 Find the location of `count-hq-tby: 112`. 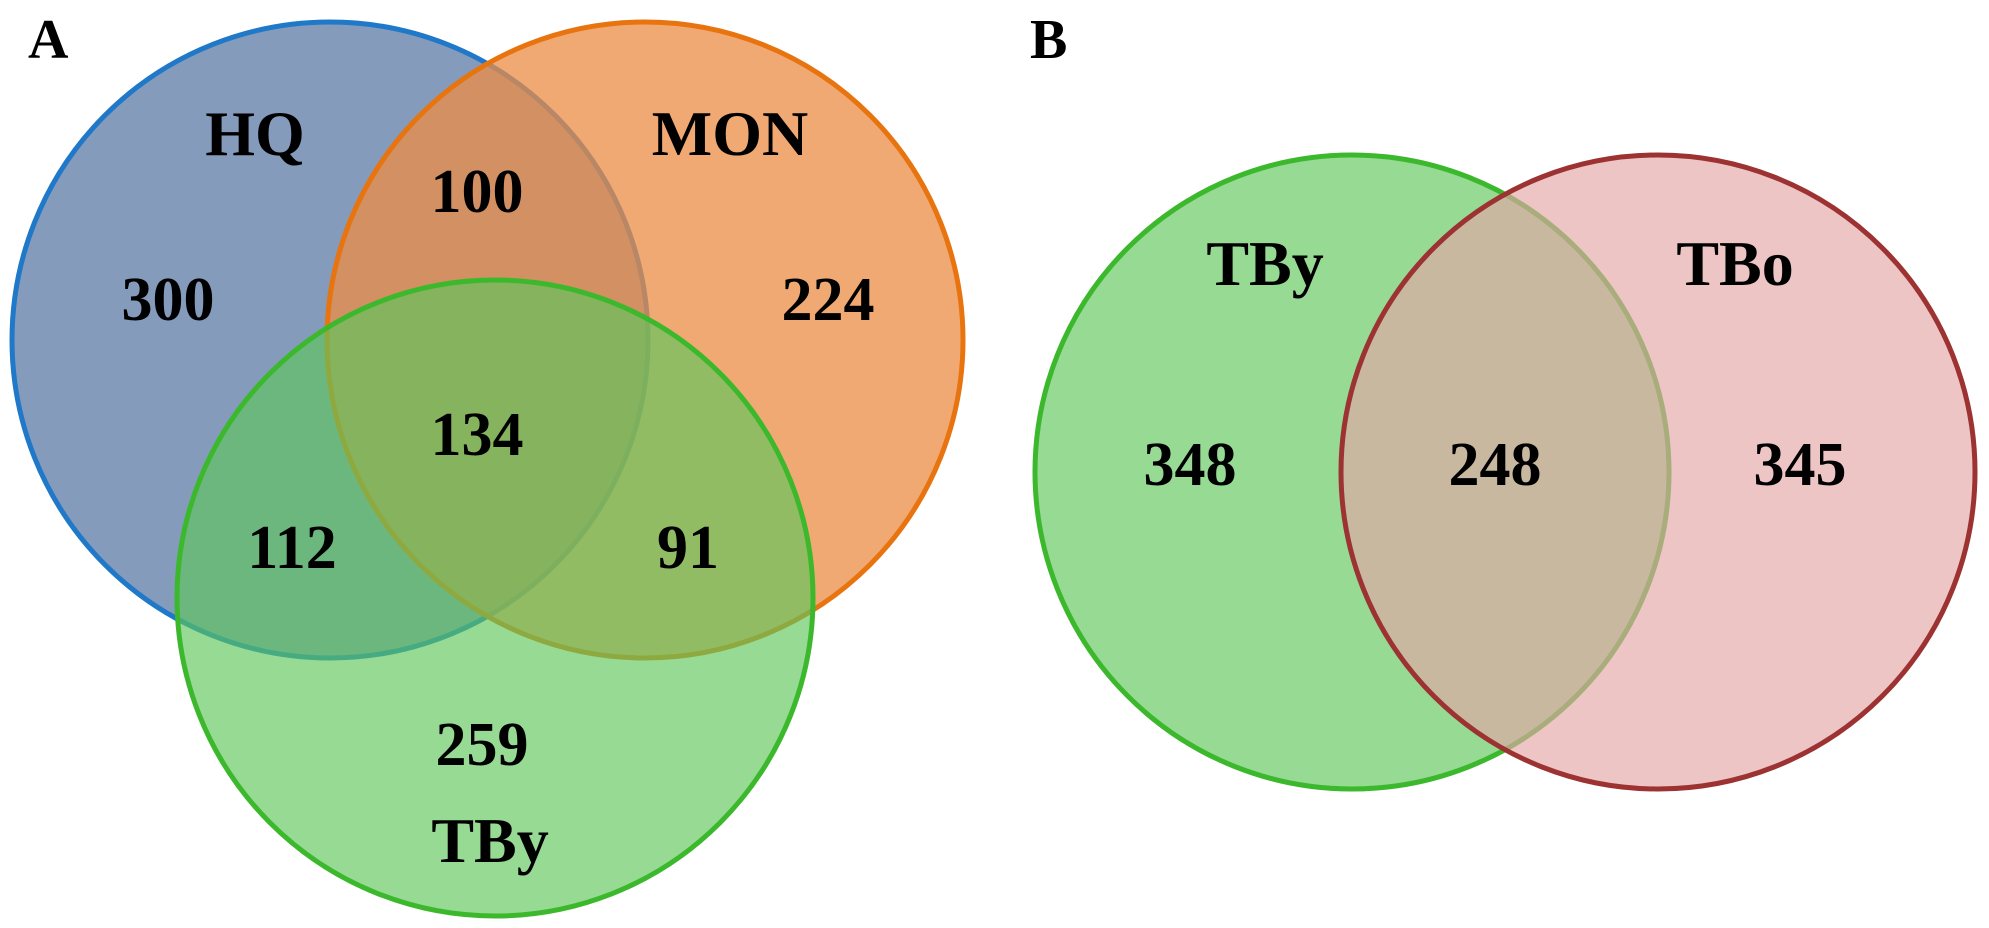

count-hq-tby: 112 is located at coordinates (292, 548).